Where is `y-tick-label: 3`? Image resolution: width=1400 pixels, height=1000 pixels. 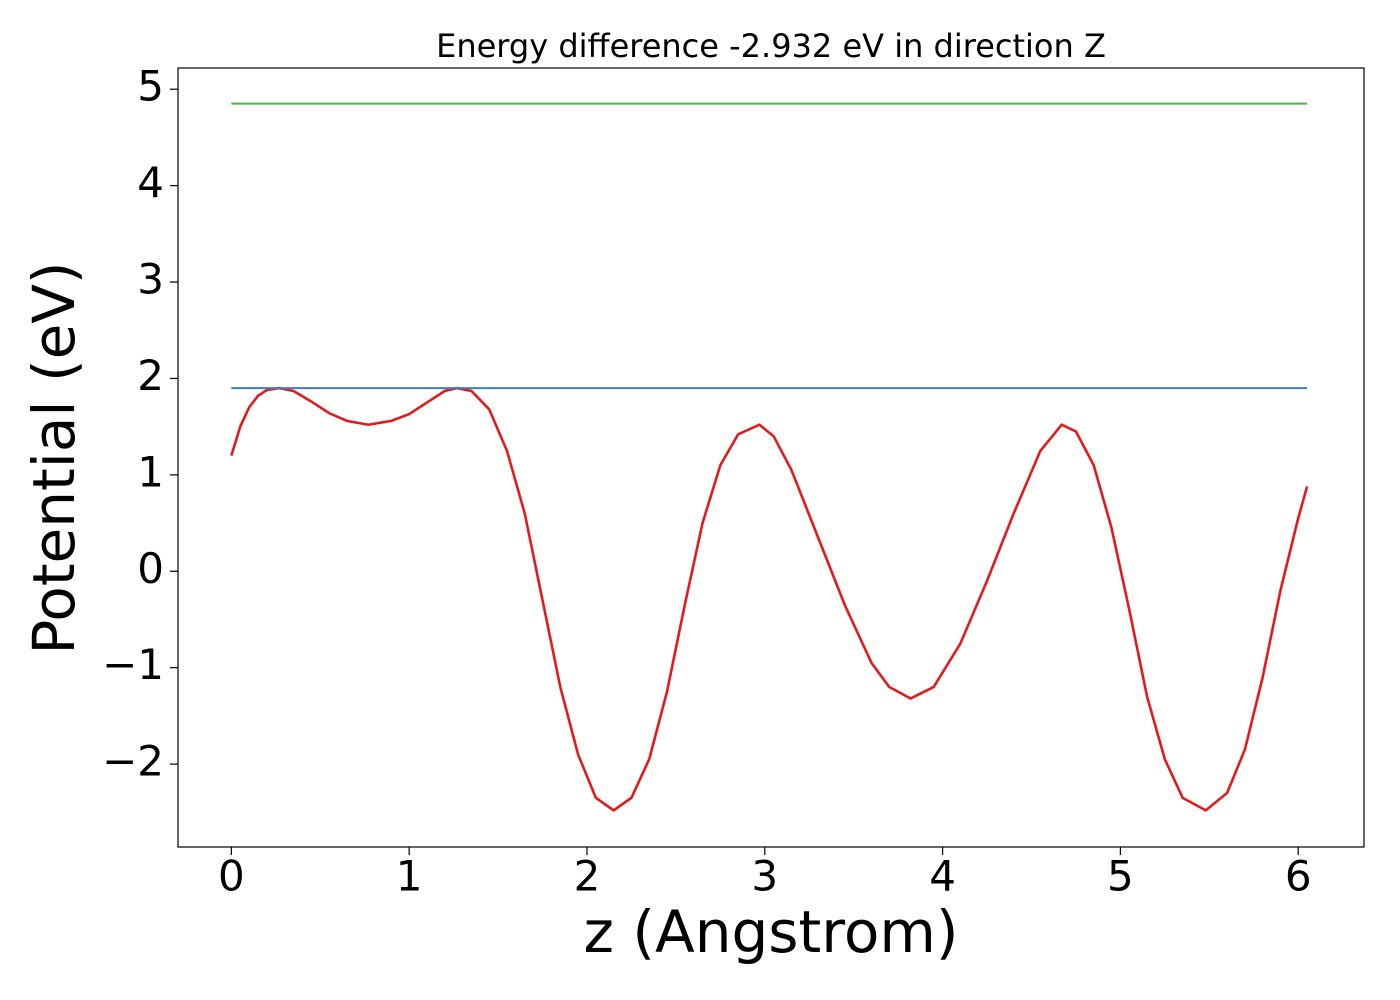
y-tick-label: 3 is located at coordinates (150, 279).